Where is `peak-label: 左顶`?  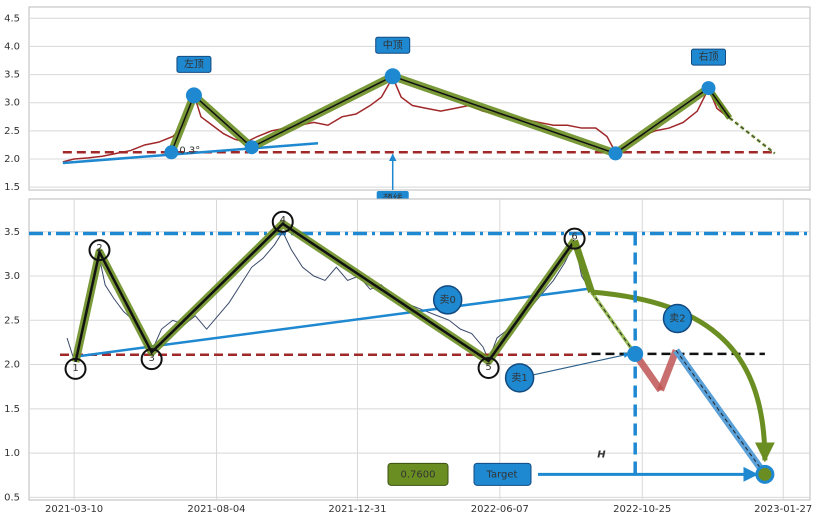
peak-label: 左顶 is located at coordinates (194, 63).